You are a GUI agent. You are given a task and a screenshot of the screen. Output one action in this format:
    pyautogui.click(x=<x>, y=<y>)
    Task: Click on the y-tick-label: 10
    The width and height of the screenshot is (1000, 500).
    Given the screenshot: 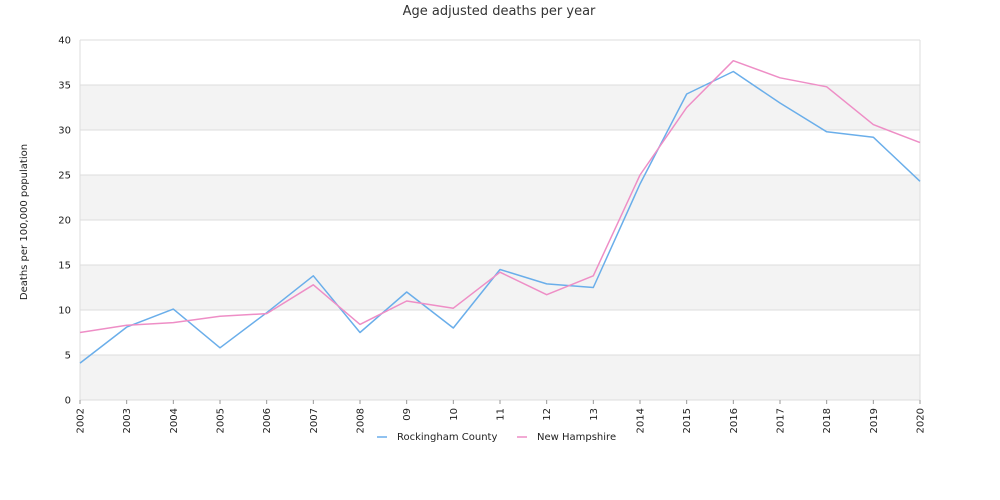 What is the action you would take?
    pyautogui.click(x=64, y=311)
    